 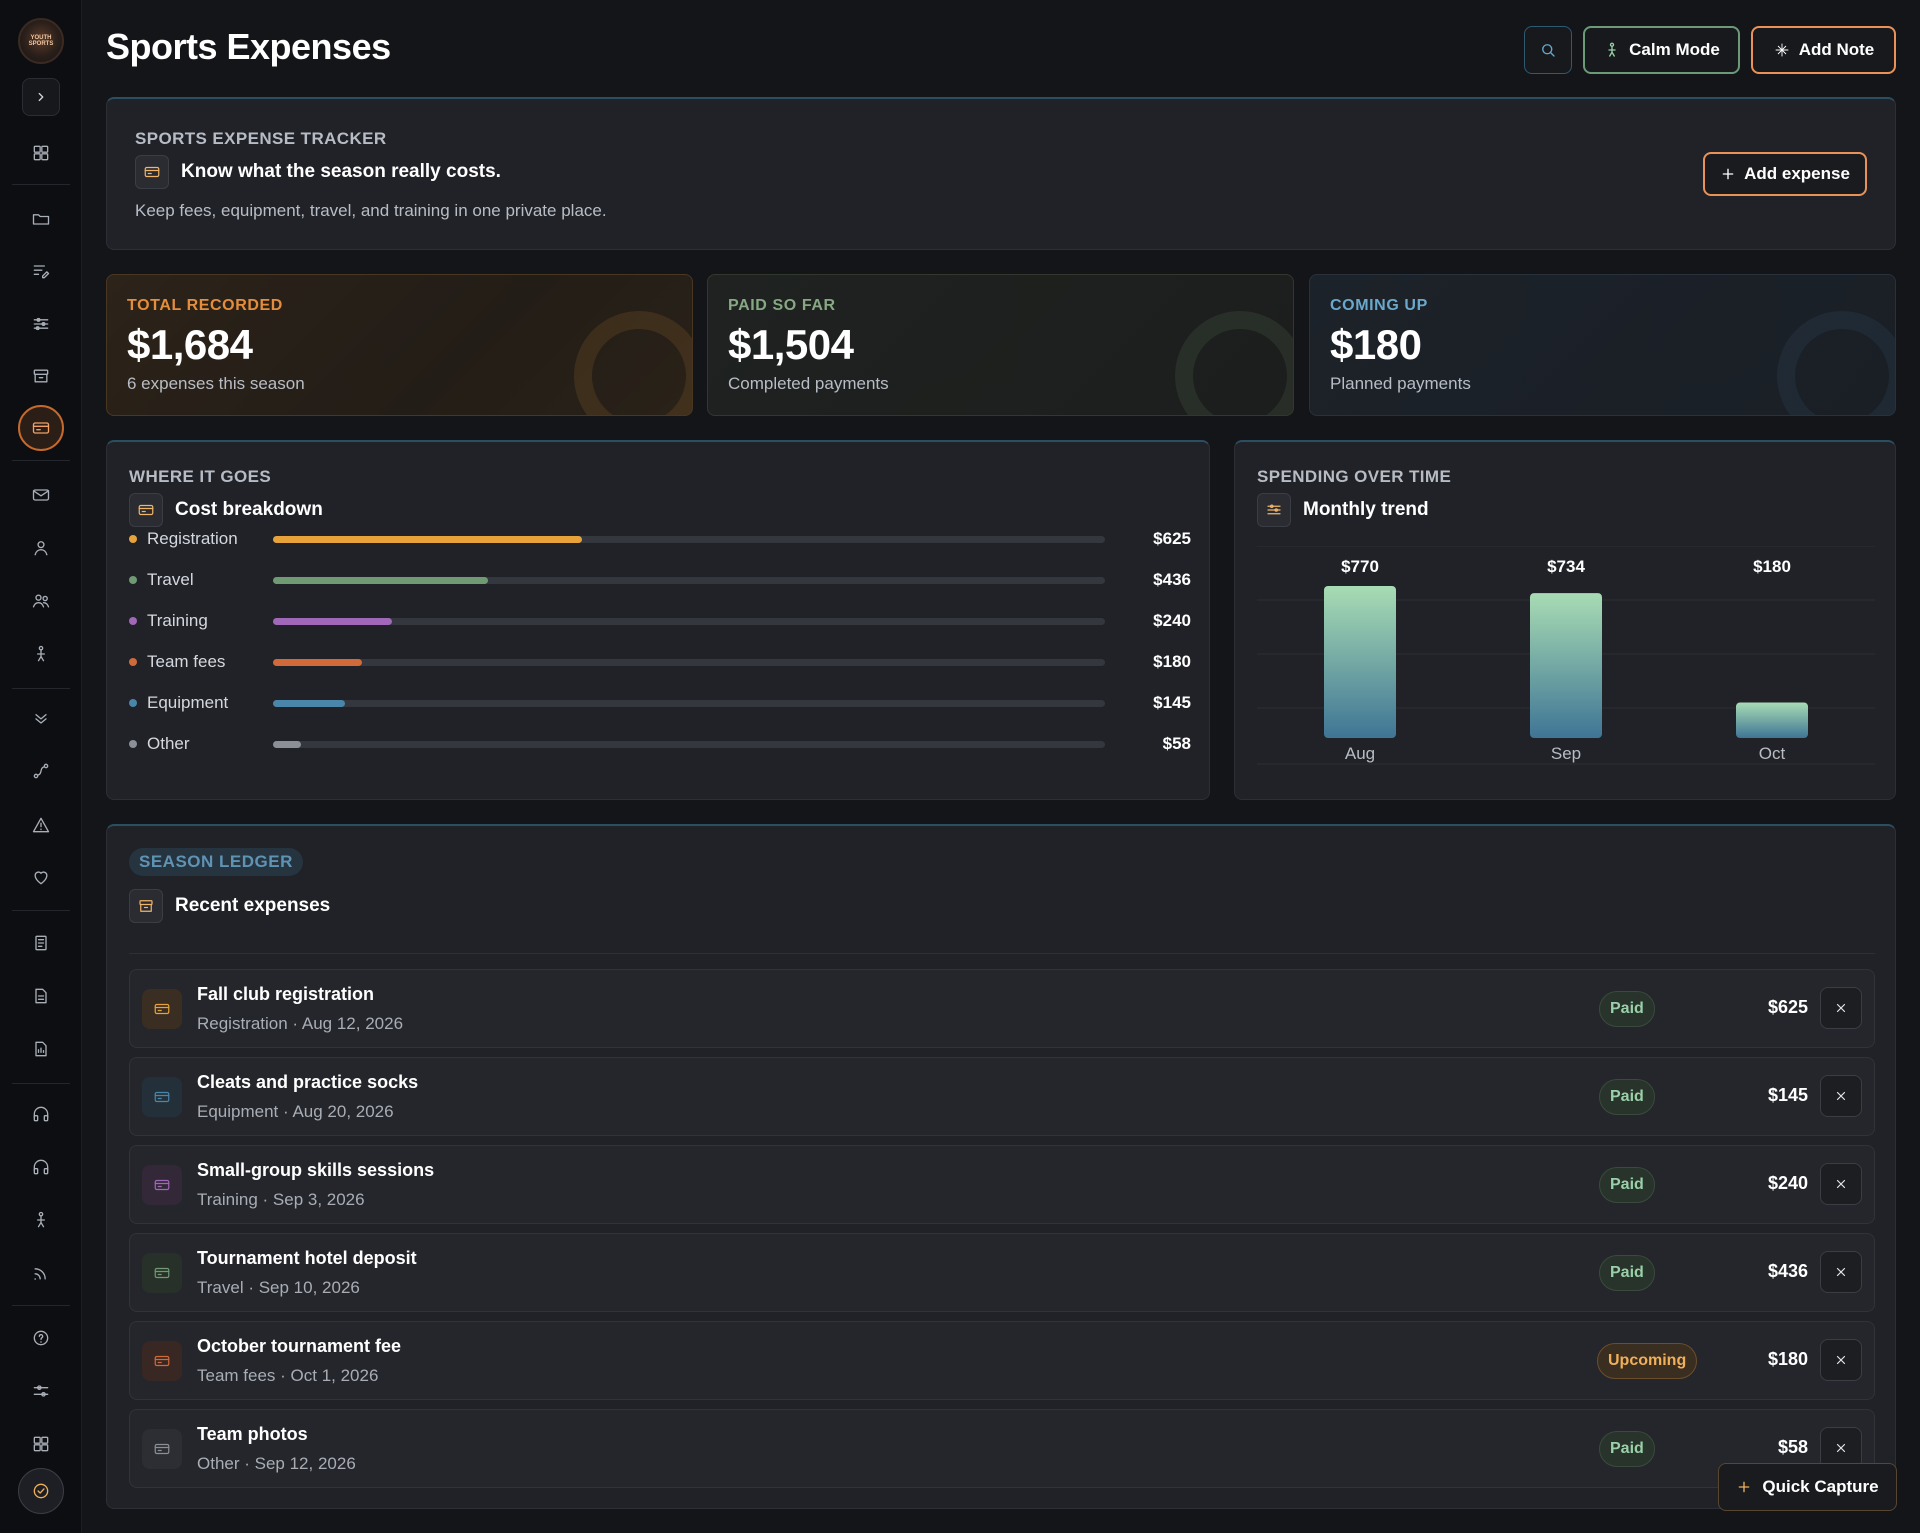 What do you see at coordinates (1002, 1448) in the screenshot?
I see `expense-row: Team photos Other · Sep 12, 2026 Paid $58` at bounding box center [1002, 1448].